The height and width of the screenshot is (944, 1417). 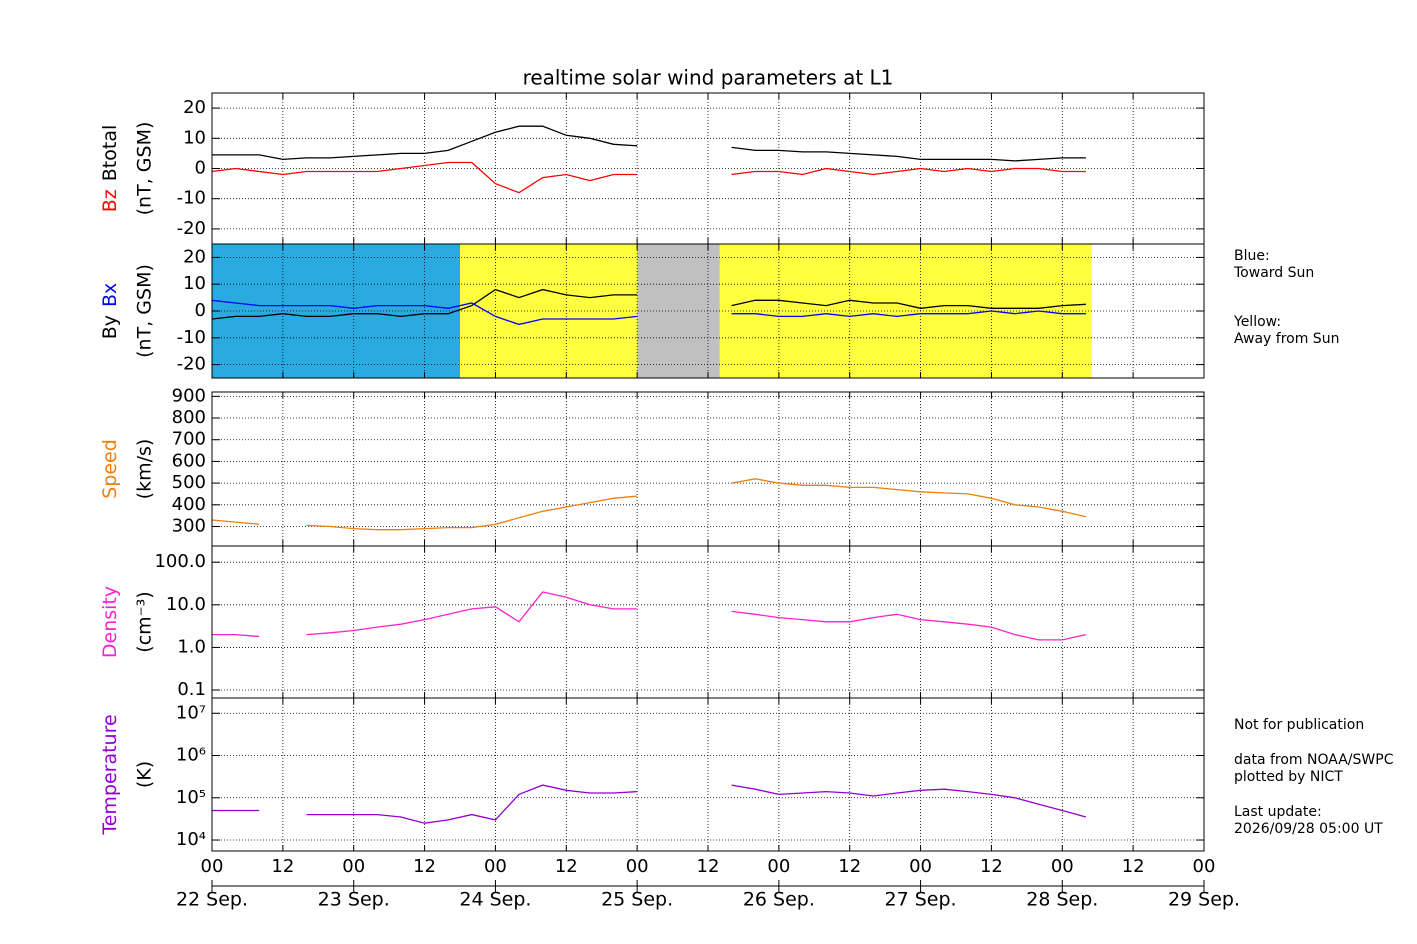 I want to click on note: plotted by NICT, so click(x=1288, y=777).